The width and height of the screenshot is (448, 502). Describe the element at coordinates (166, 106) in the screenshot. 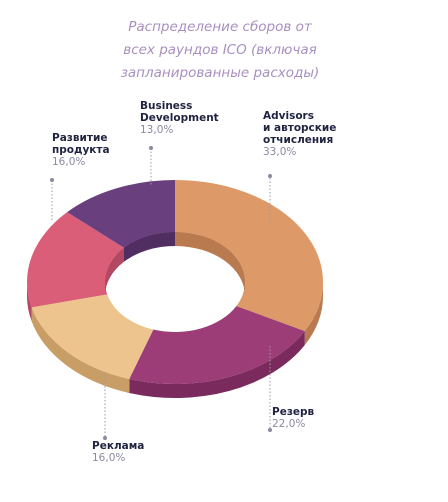

I see `label-business-dev-line: Business` at that location.